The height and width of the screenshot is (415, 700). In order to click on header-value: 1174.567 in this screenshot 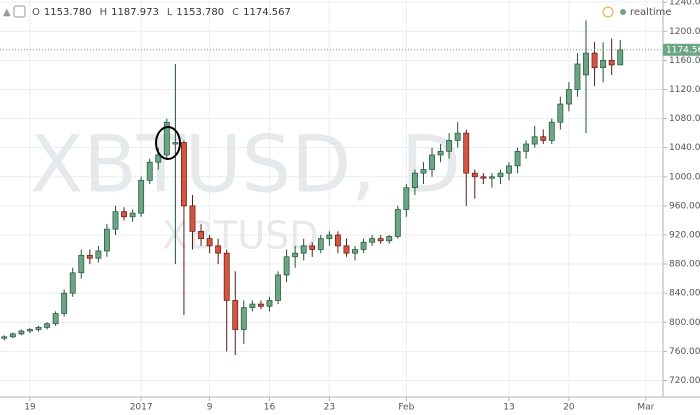, I will do `click(267, 12)`.